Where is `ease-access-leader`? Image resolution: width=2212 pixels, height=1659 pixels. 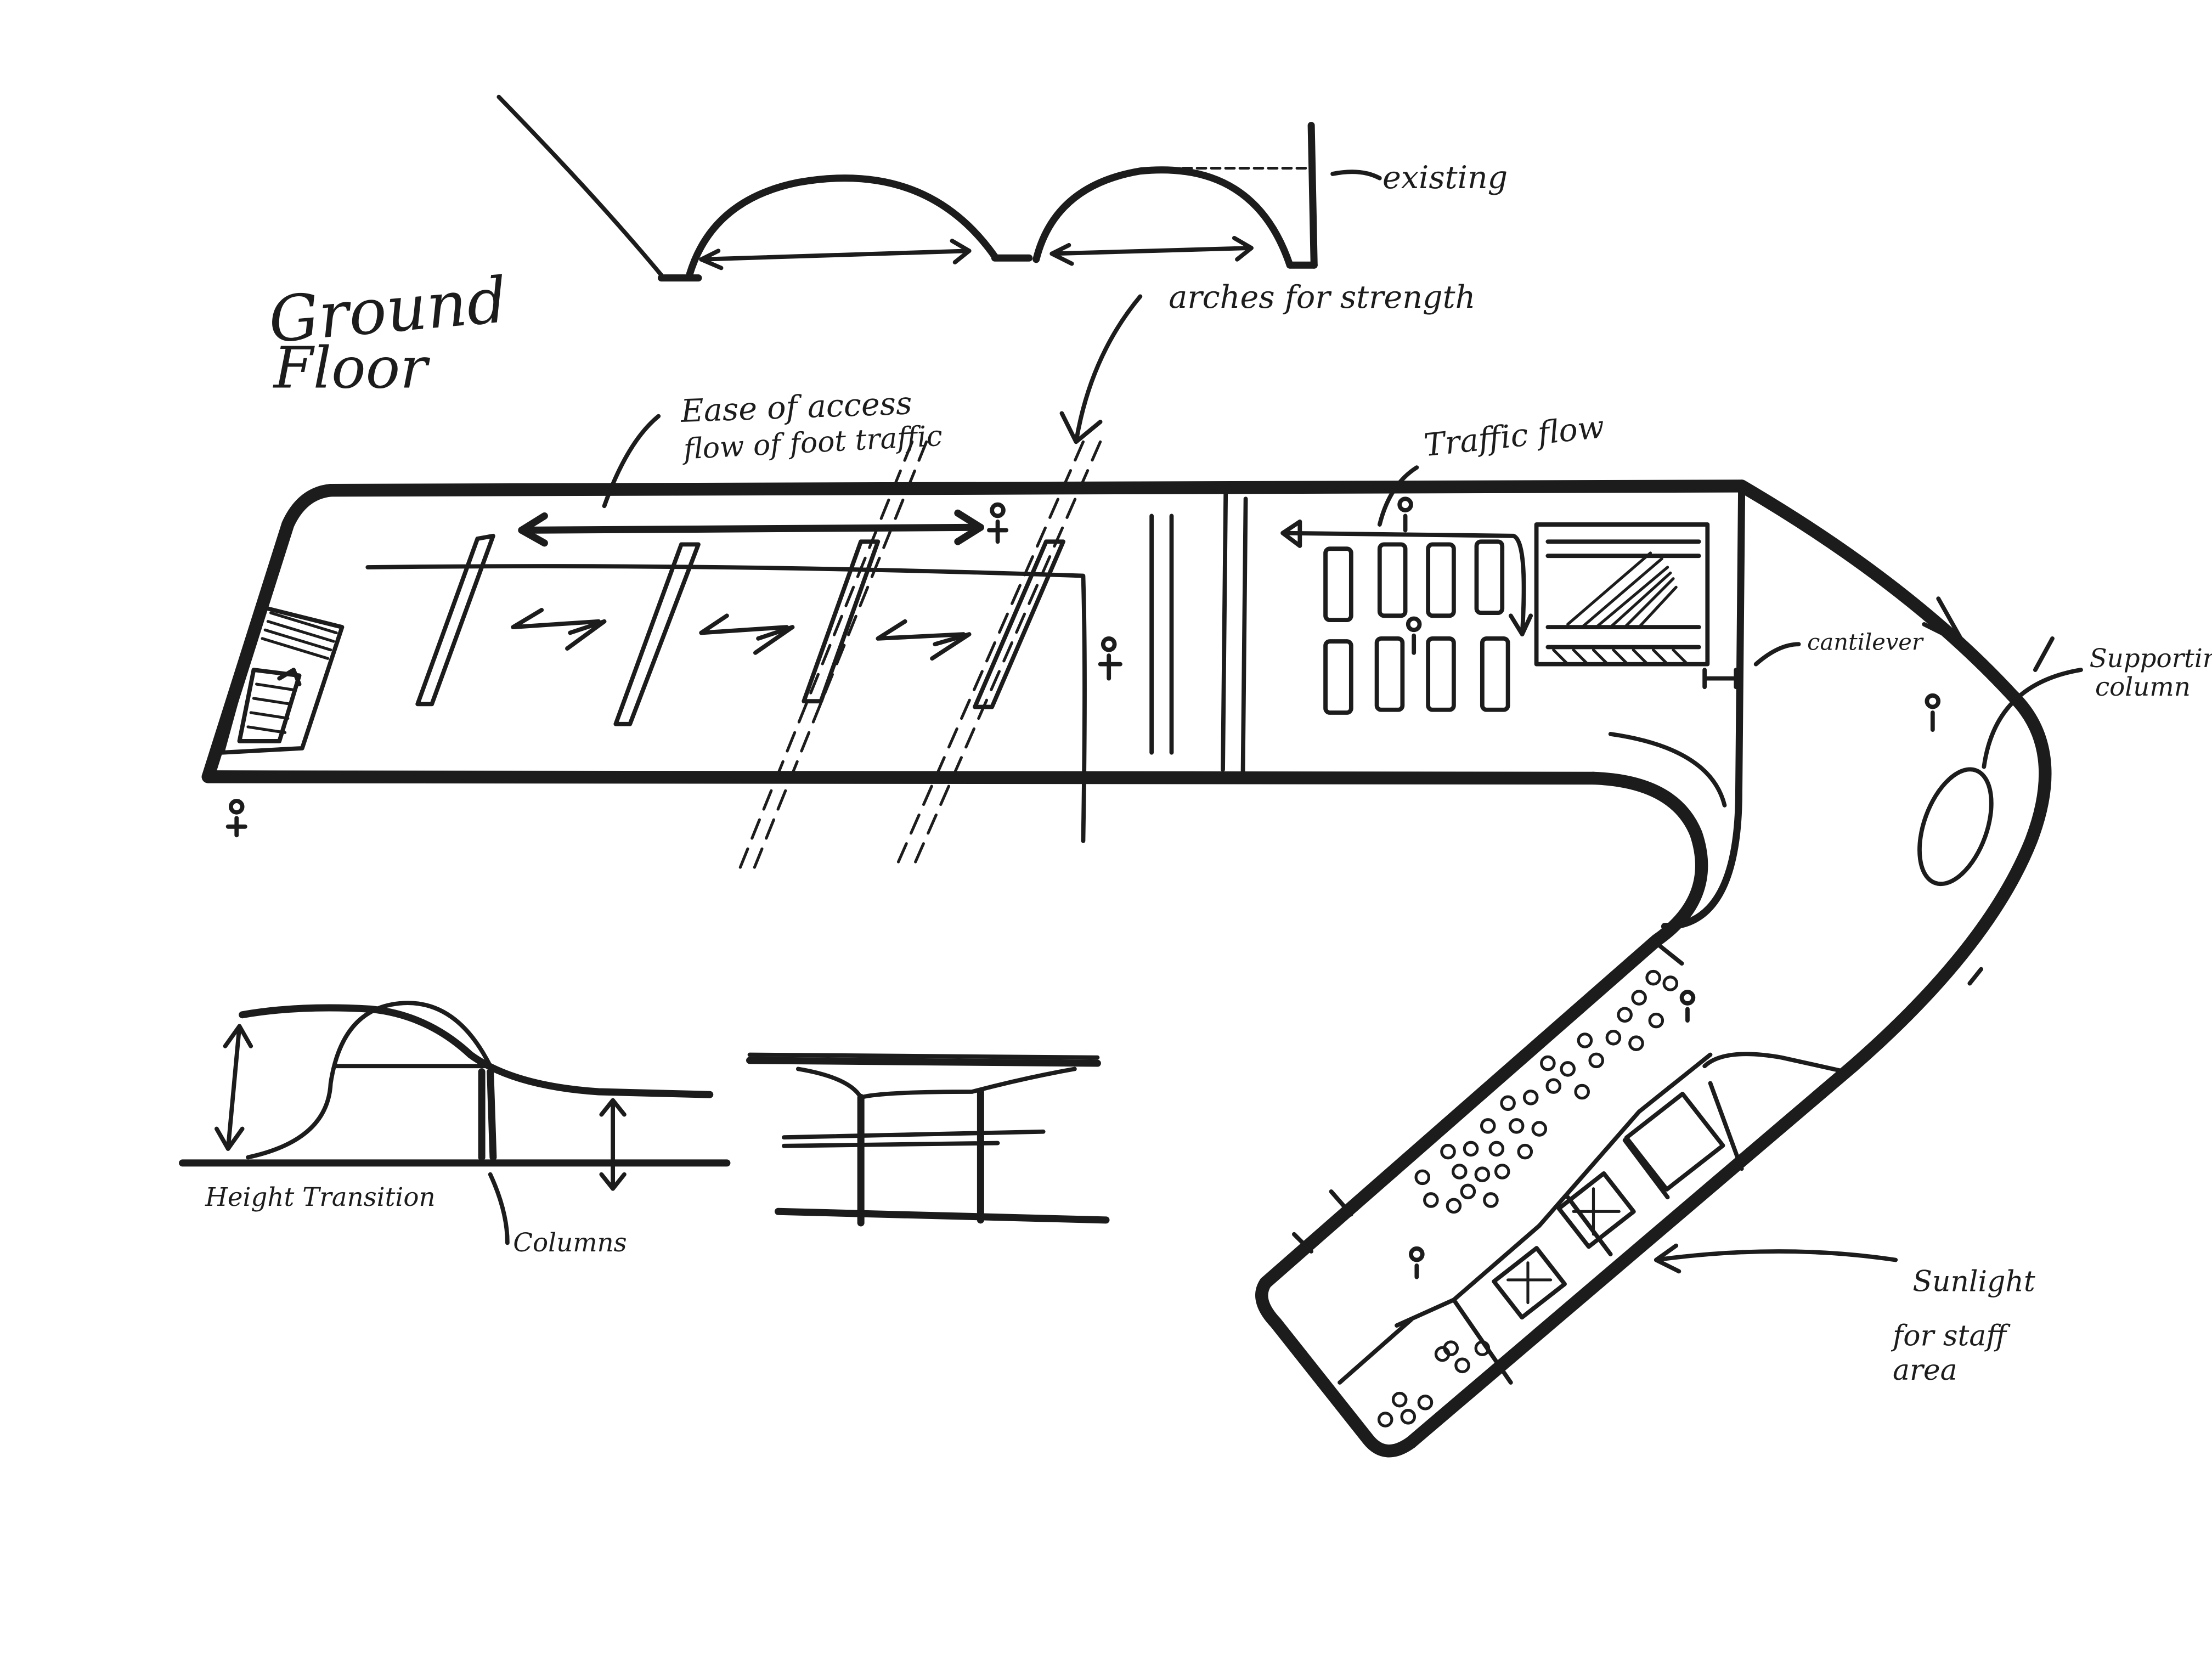 ease-access-leader is located at coordinates (632, 461).